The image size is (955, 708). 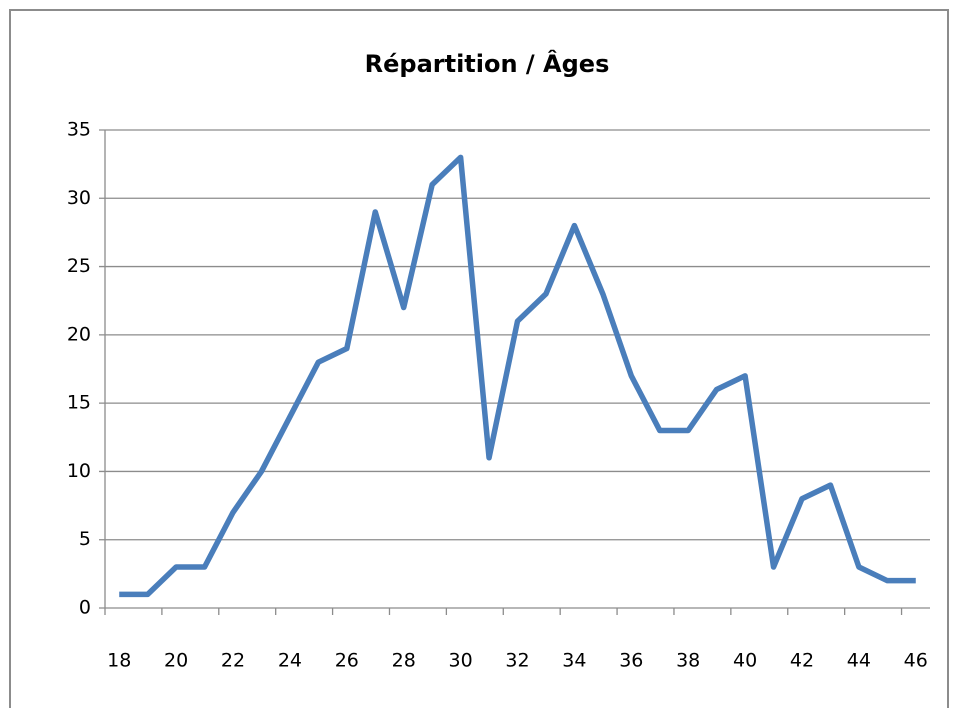 I want to click on x-tick-label: 42, so click(x=802, y=661).